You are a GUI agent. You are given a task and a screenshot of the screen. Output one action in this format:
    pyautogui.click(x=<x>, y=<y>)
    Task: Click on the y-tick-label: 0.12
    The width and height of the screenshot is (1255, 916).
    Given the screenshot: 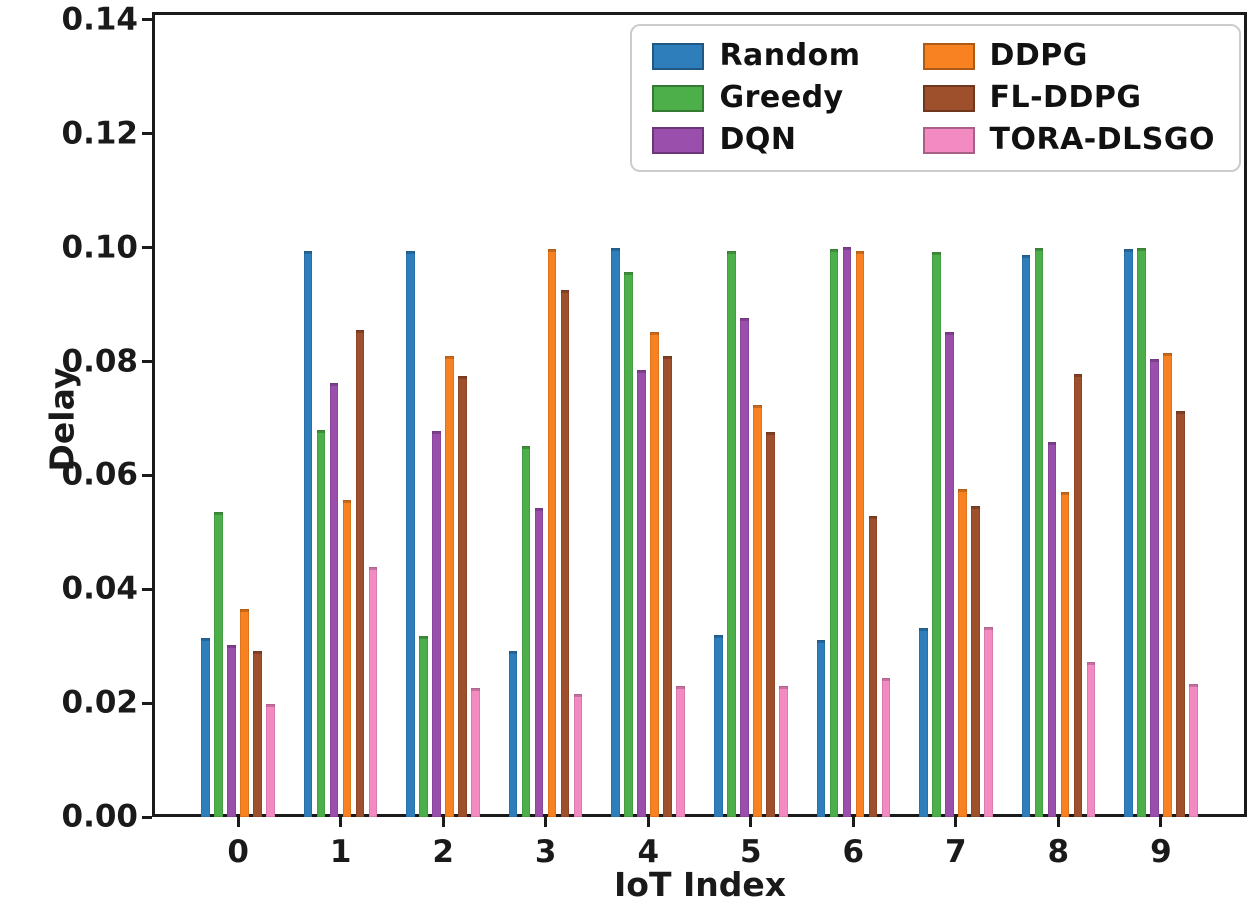 What is the action you would take?
    pyautogui.click(x=100, y=133)
    